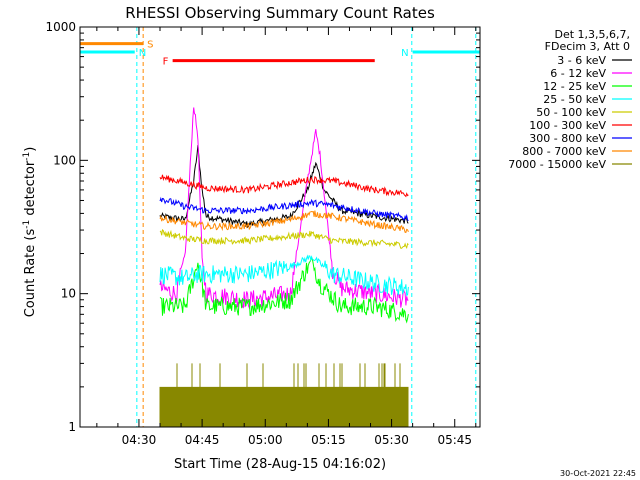 The height and width of the screenshot is (480, 640). What do you see at coordinates (150, 45) in the screenshot?
I see `annotation-label-0: S` at bounding box center [150, 45].